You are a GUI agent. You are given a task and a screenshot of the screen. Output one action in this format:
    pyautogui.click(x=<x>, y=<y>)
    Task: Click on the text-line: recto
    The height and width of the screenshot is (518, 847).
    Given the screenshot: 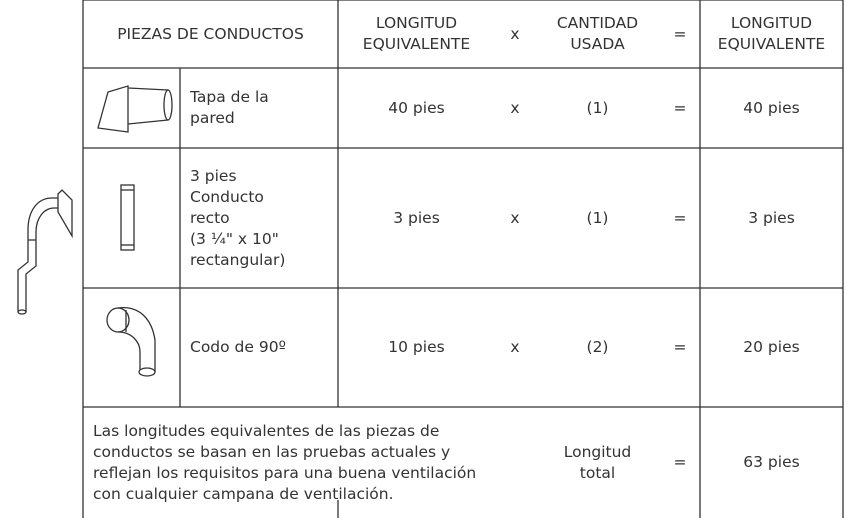 What is the action you would take?
    pyautogui.click(x=210, y=217)
    